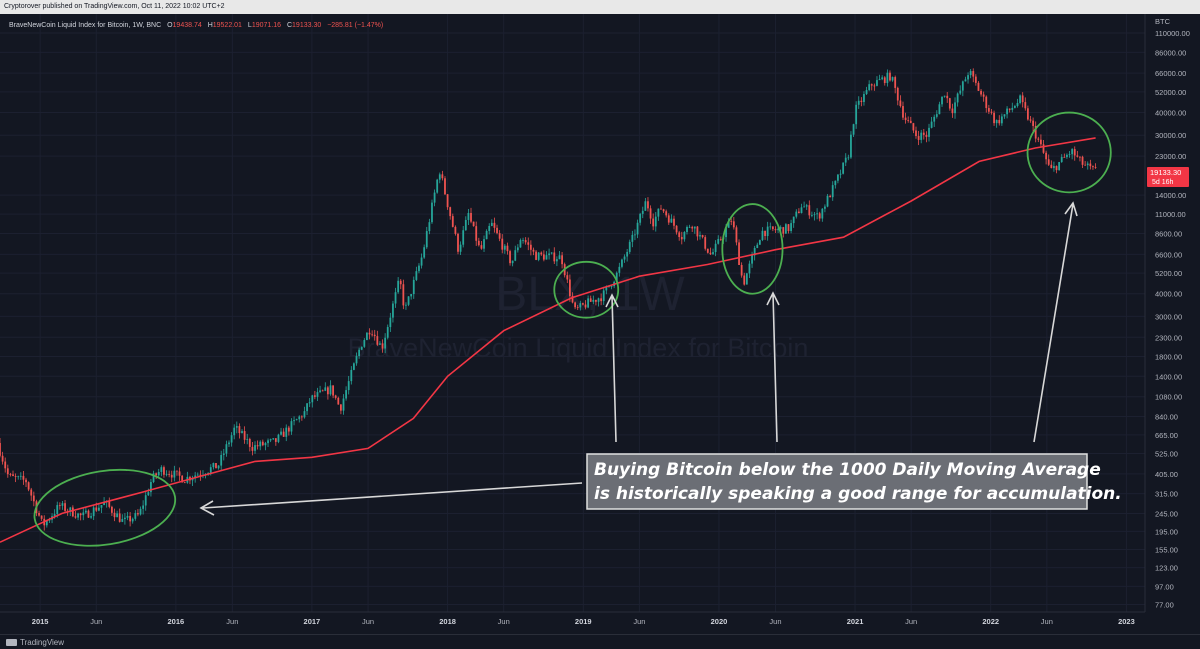  I want to click on y-tick-label: 665.00, so click(1166, 435).